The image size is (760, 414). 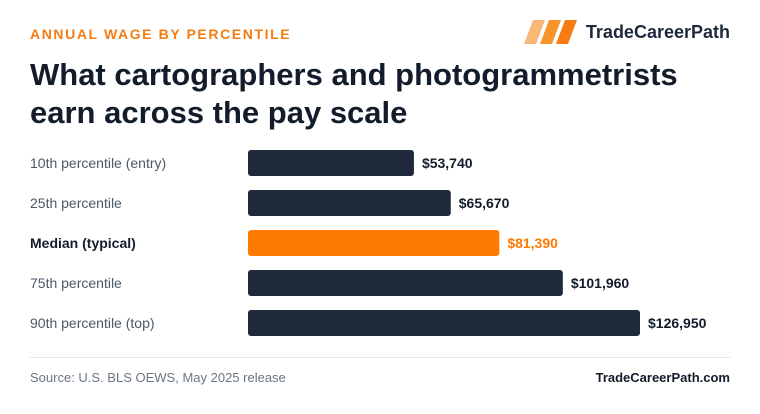 I want to click on bar-25th-percentile, so click(x=349, y=203).